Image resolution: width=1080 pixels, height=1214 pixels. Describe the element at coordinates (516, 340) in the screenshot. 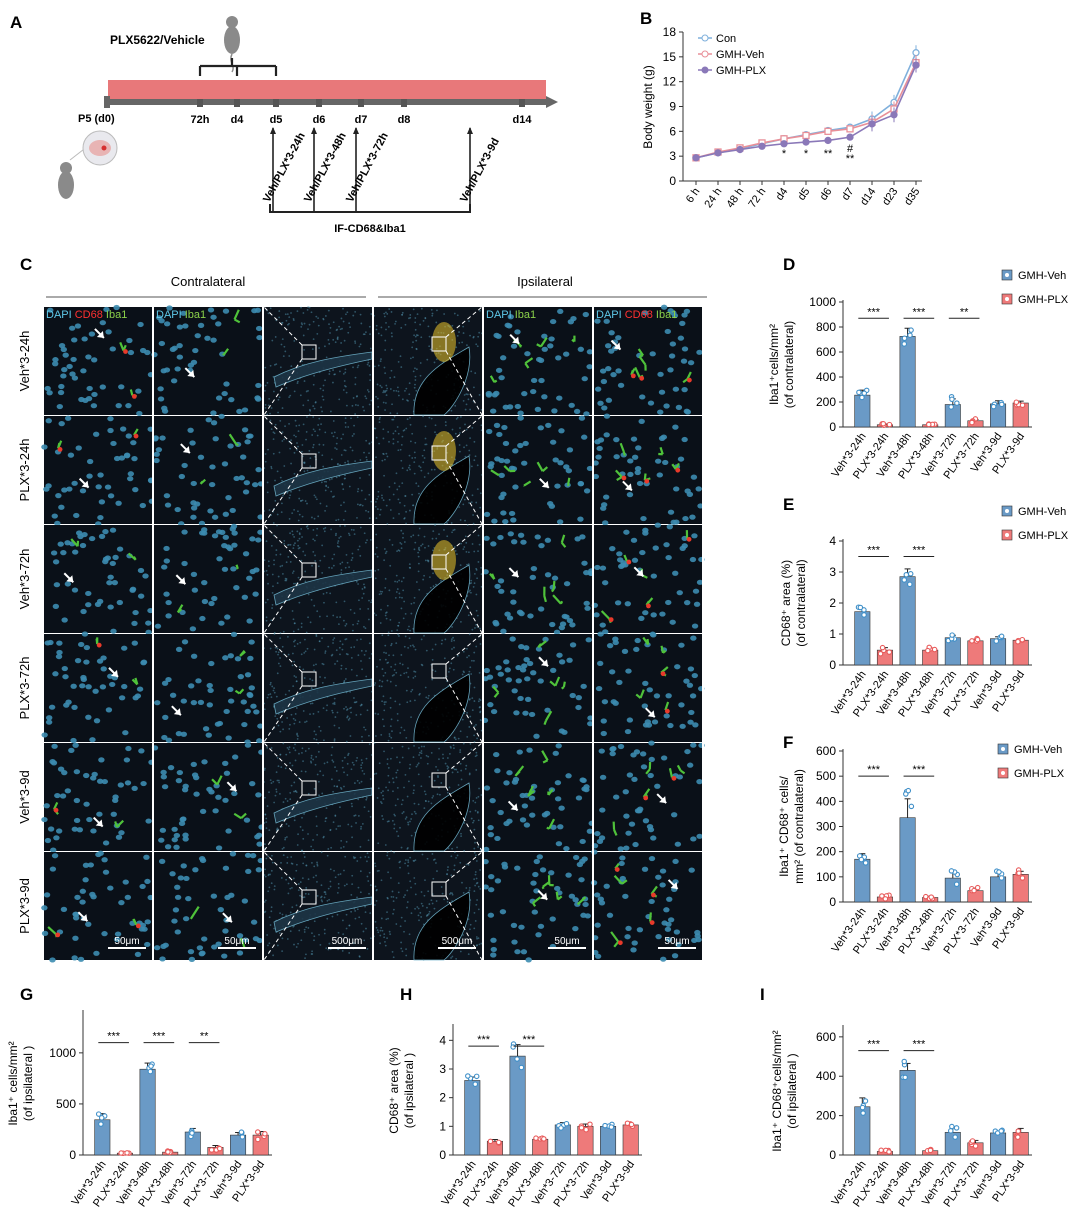

I see `arrow-icon` at that location.